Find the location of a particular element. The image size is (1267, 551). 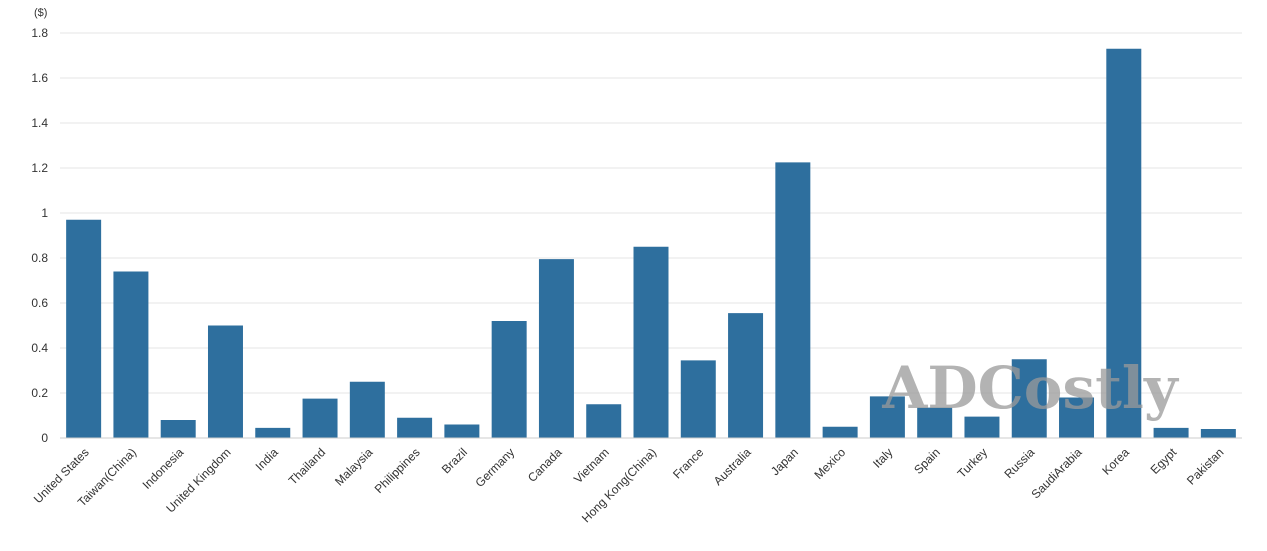

y-tick-label: 0.2 is located at coordinates (39, 393).